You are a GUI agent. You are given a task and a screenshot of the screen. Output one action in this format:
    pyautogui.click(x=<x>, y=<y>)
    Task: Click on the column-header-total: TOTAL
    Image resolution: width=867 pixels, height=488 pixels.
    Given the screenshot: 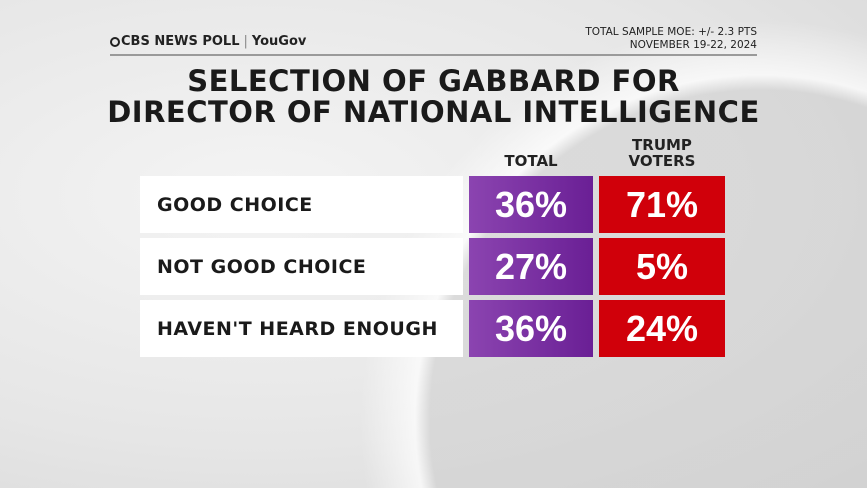 What is the action you would take?
    pyautogui.click(x=531, y=161)
    